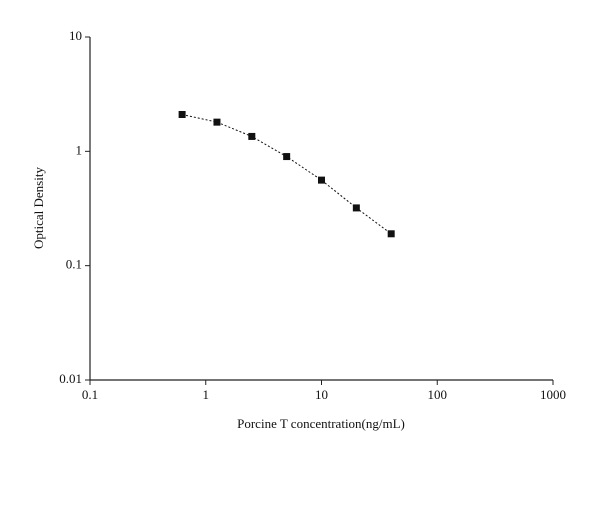  I want to click on x-tick-label: 100, so click(438, 394).